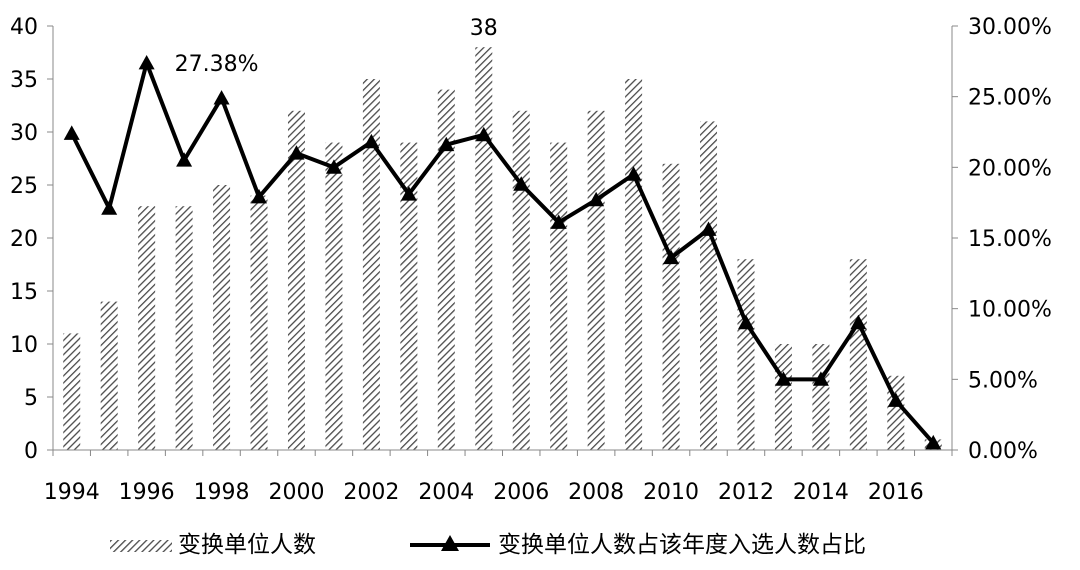 The image size is (1080, 570). Describe the element at coordinates (408, 193) in the screenshot. I see `line-point-2003` at that location.